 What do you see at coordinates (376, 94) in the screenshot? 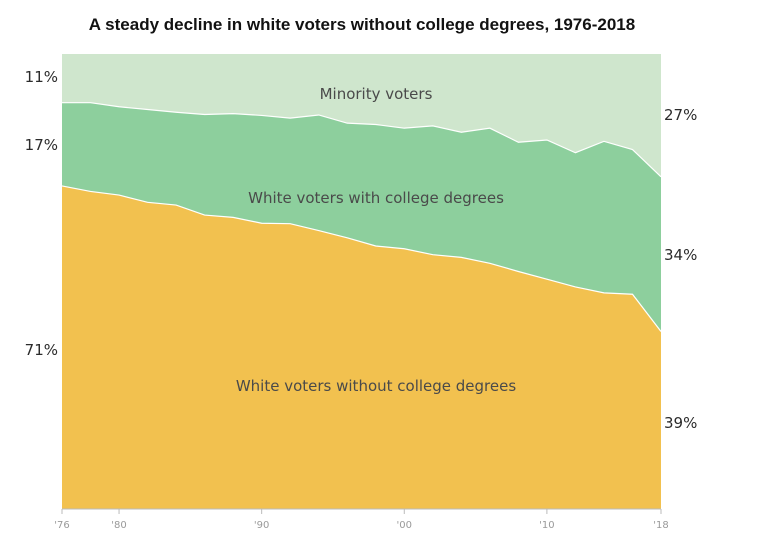
I see `series-label-minority-voters: Minority voters` at bounding box center [376, 94].